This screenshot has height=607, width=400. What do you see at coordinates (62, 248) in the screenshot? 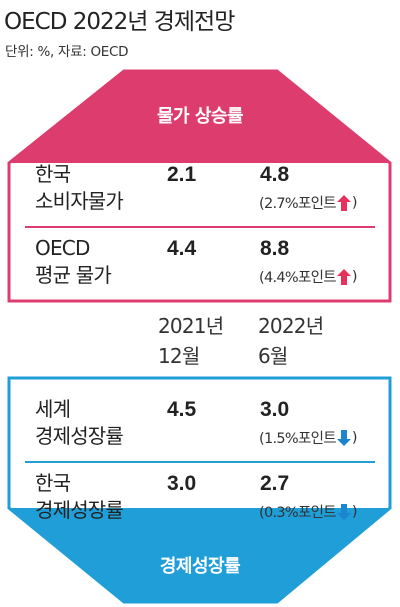
I see `row-label-line: OECD` at bounding box center [62, 248].